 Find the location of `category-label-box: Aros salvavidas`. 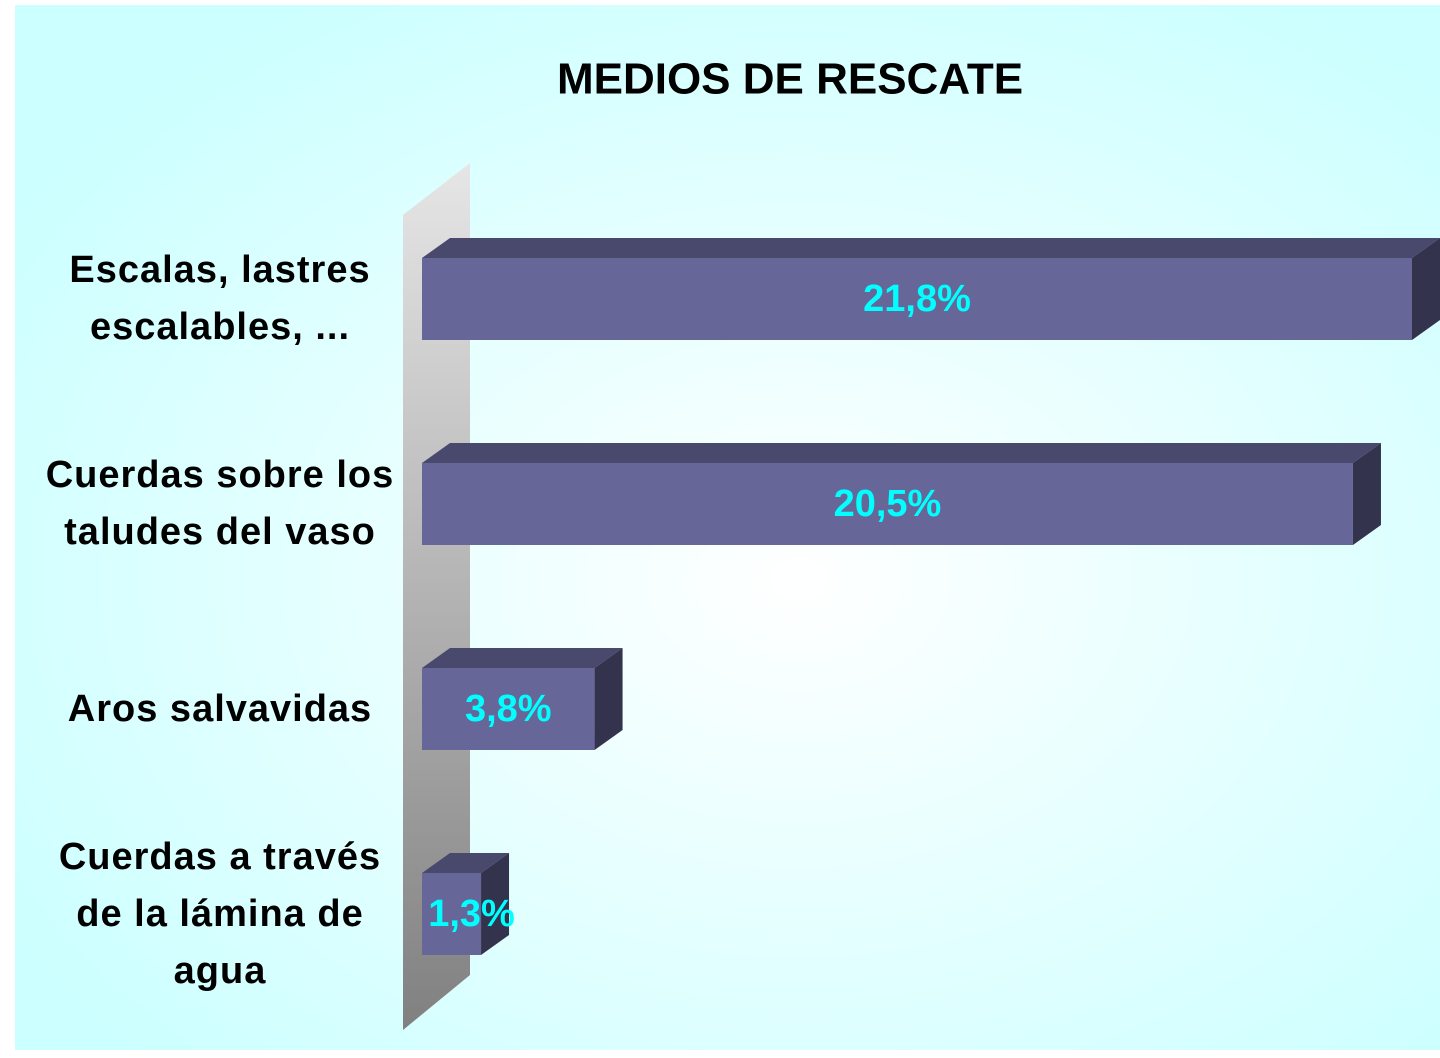

category-label-box: Aros salvavidas is located at coordinates (220, 708).